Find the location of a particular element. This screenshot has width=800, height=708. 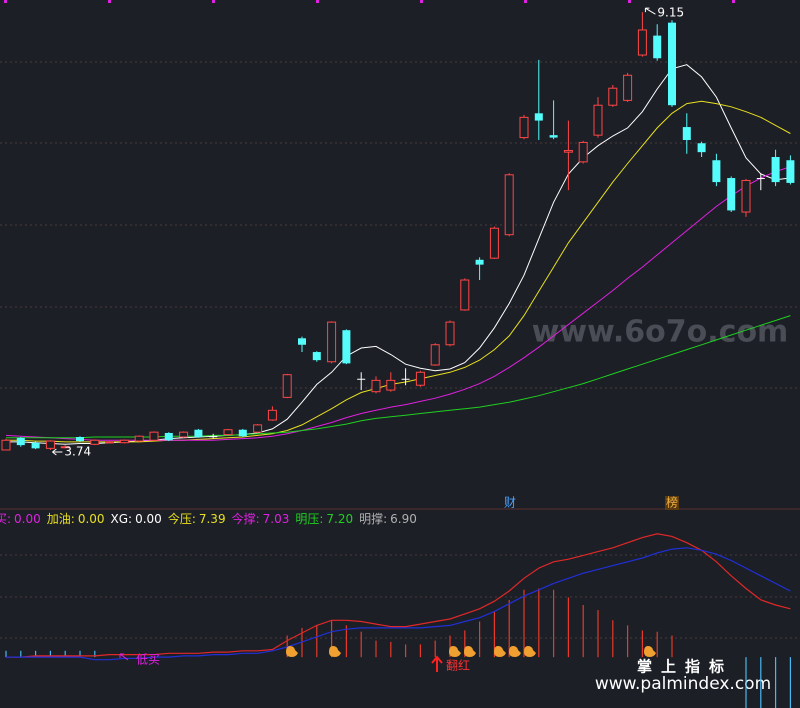

legend-label: 明压: is located at coordinates (309, 519).